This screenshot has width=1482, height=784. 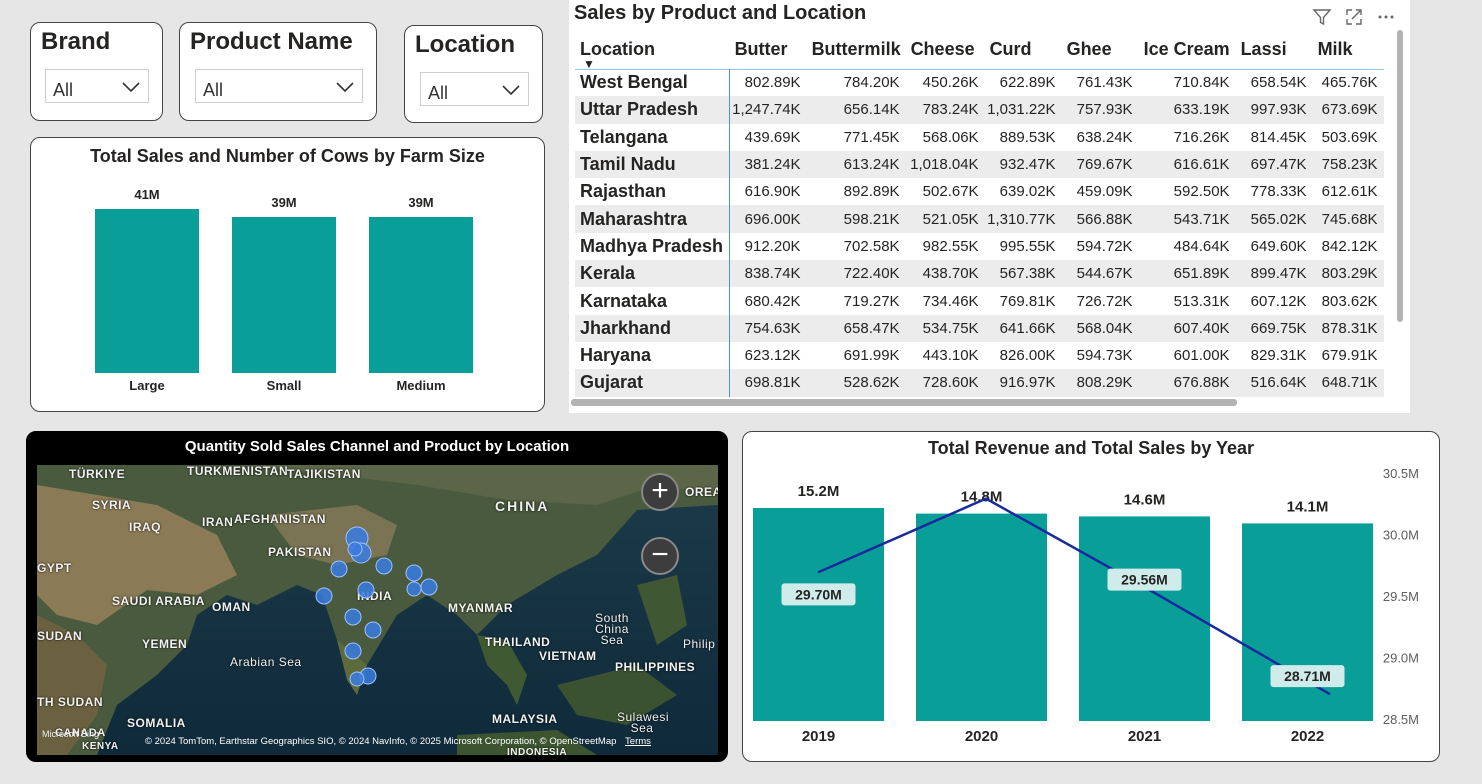 I want to click on row-header: Tamil Nadu, so click(x=653, y=164).